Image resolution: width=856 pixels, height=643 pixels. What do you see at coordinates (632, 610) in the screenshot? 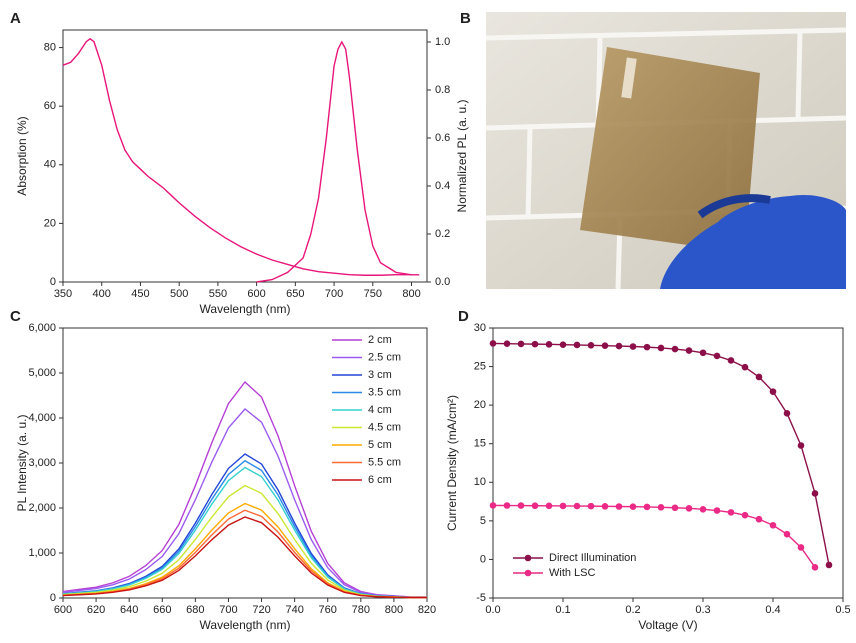
I see `x-tick-label: 0.2` at bounding box center [632, 610].